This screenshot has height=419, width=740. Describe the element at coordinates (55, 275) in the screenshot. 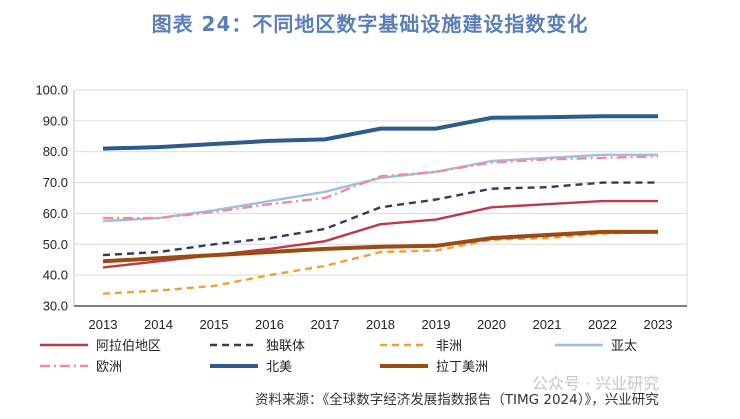

I see `y-tick-label: 40.0` at that location.